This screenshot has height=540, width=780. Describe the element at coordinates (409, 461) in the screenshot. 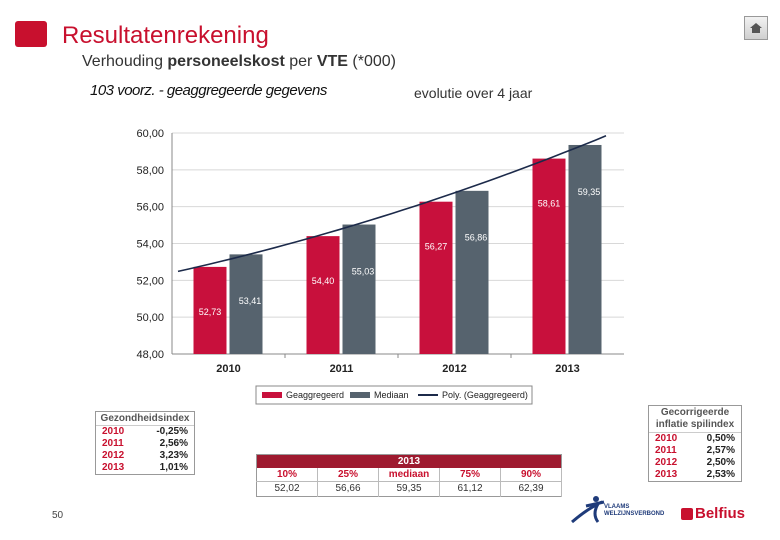

I see `percentile-year: 2013` at that location.